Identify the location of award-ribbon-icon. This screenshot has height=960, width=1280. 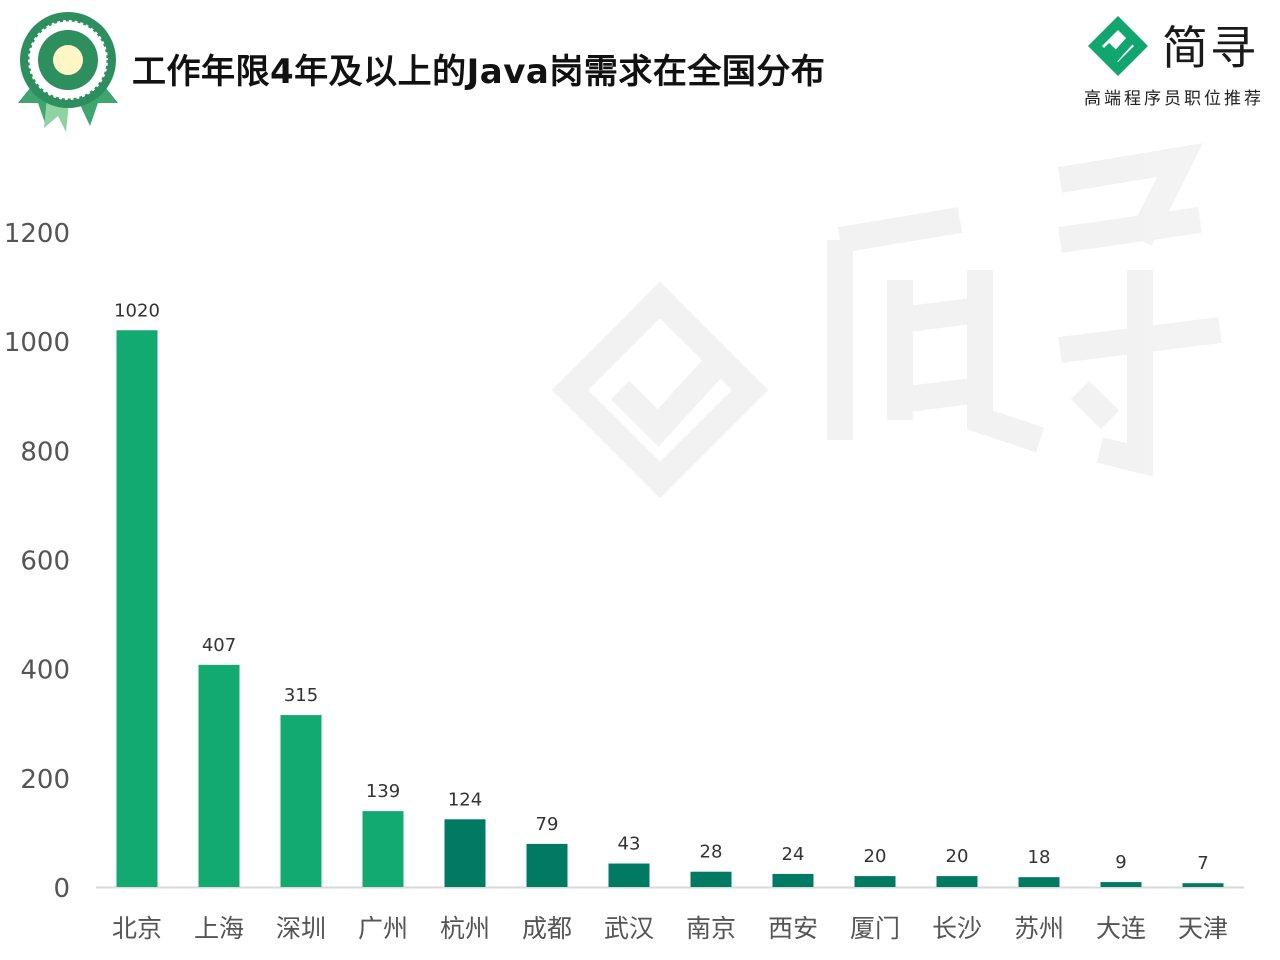
(68, 72).